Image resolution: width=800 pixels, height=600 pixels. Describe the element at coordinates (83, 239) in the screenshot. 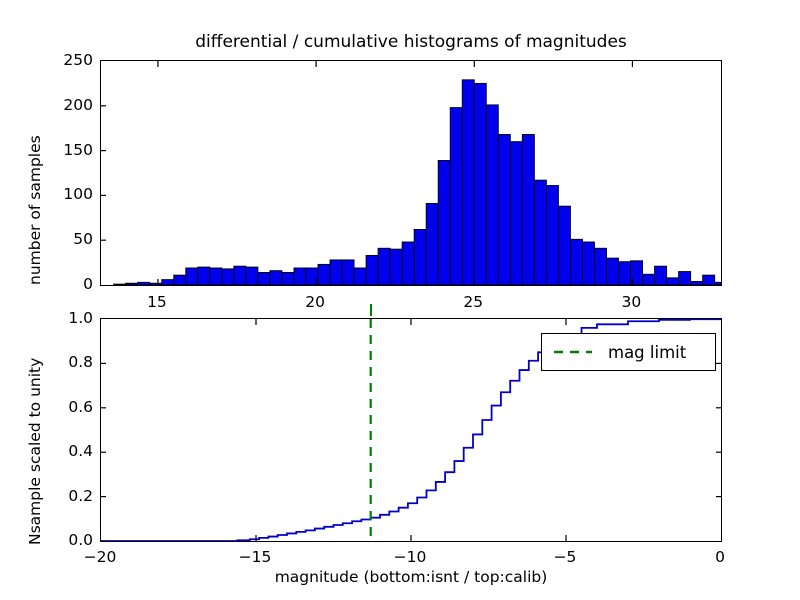

I see `top-plot-y-tick-label: 50` at that location.